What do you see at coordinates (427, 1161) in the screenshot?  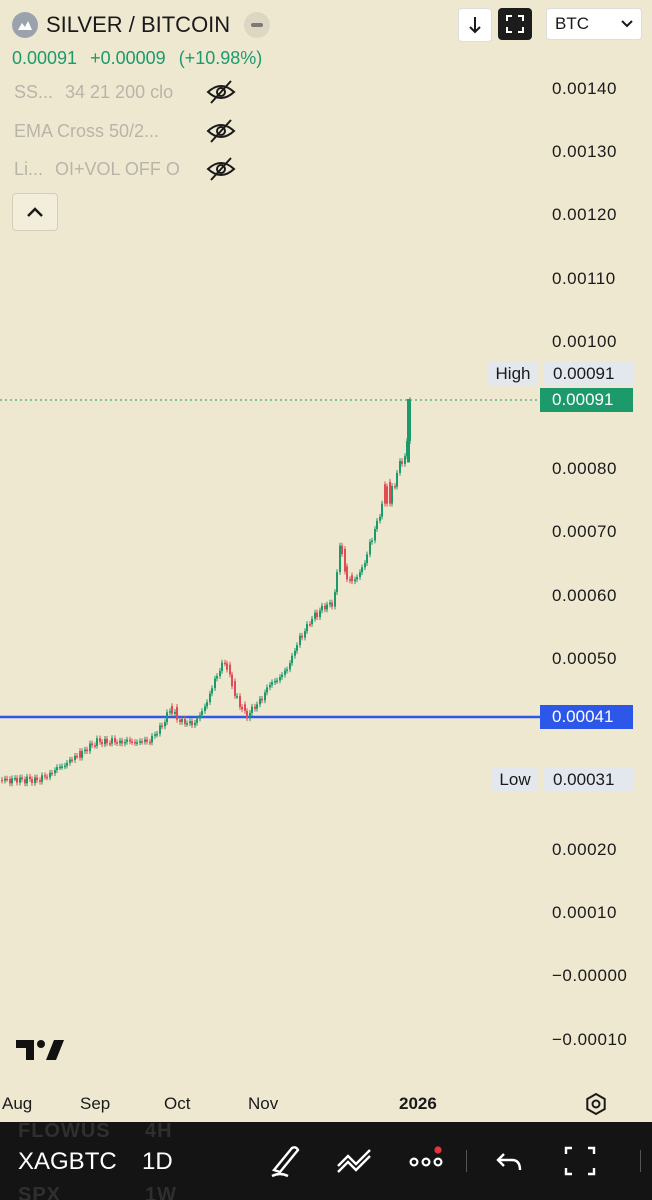 I see `more-options-icon` at bounding box center [427, 1161].